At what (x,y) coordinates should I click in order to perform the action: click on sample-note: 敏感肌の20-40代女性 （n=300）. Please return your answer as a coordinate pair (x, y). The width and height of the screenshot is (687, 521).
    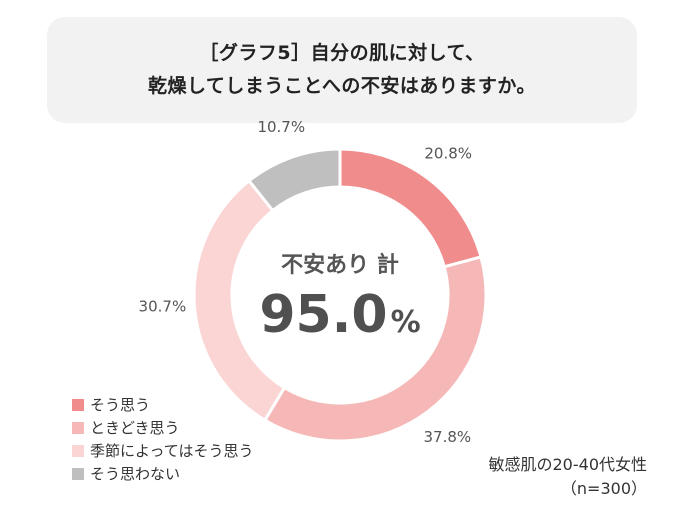
    Looking at the image, I should click on (568, 477).